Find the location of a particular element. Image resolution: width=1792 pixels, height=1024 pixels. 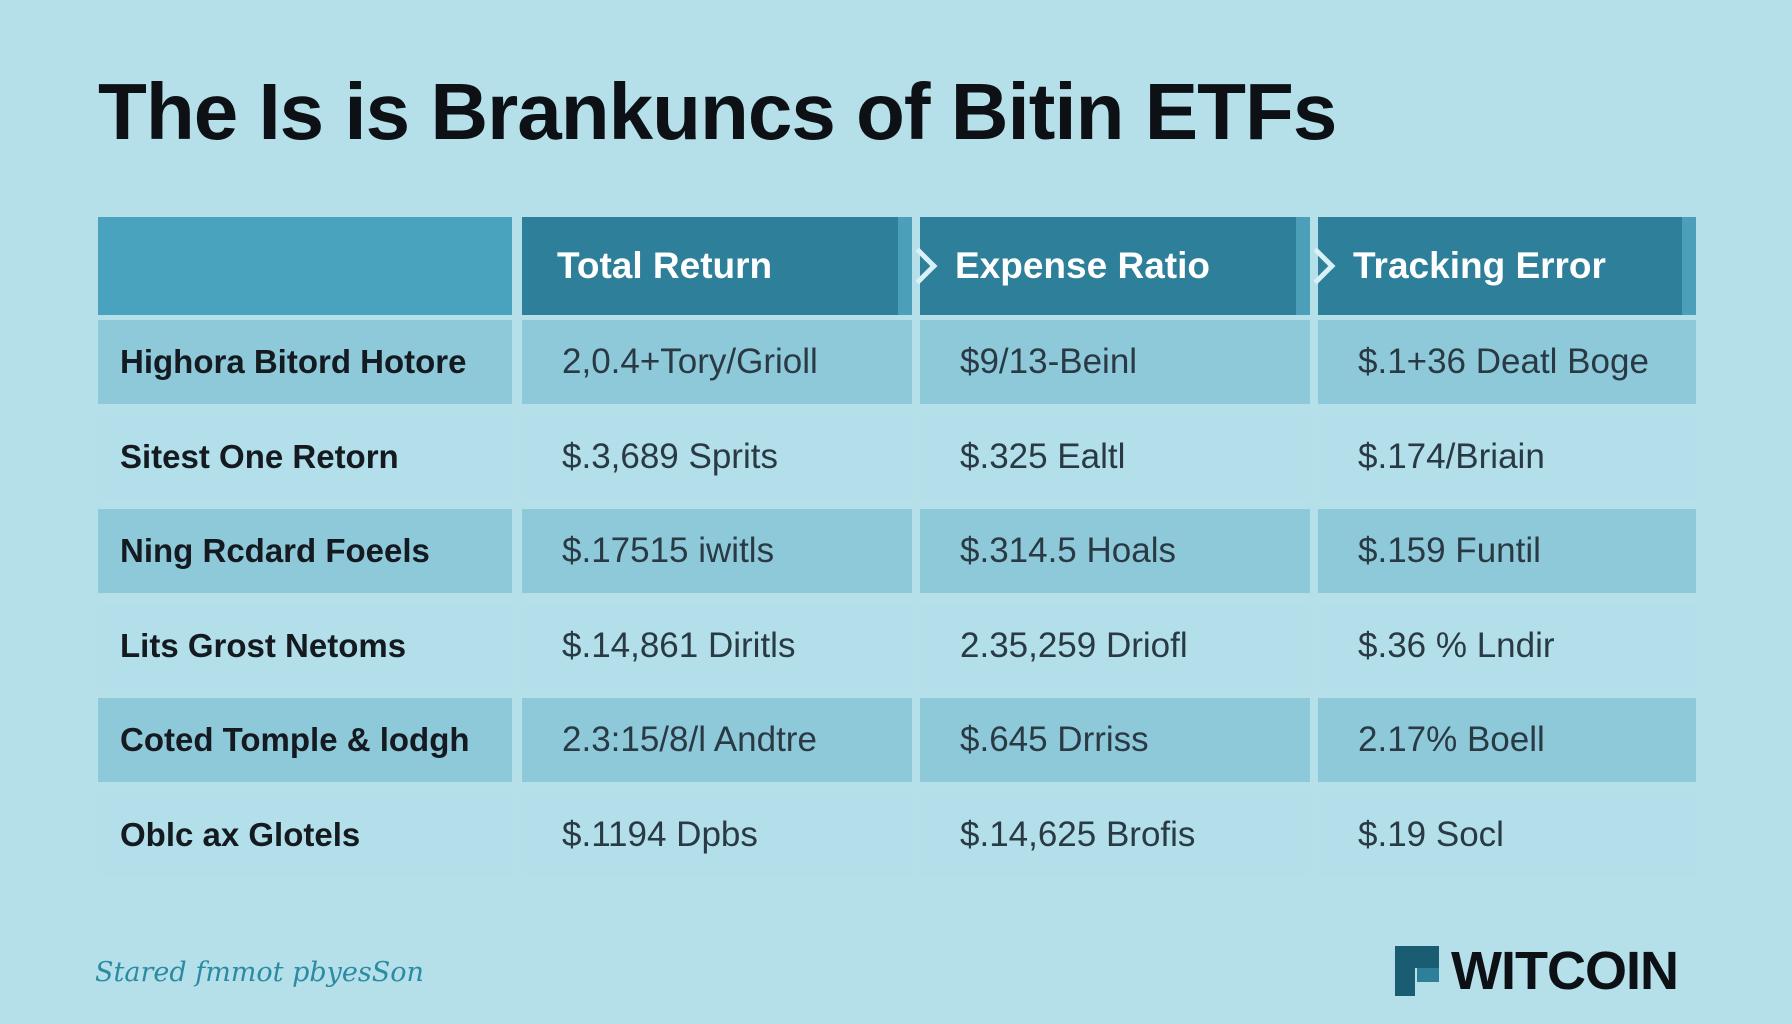

table-cell: $.36 % Lndir is located at coordinates (1507, 645).